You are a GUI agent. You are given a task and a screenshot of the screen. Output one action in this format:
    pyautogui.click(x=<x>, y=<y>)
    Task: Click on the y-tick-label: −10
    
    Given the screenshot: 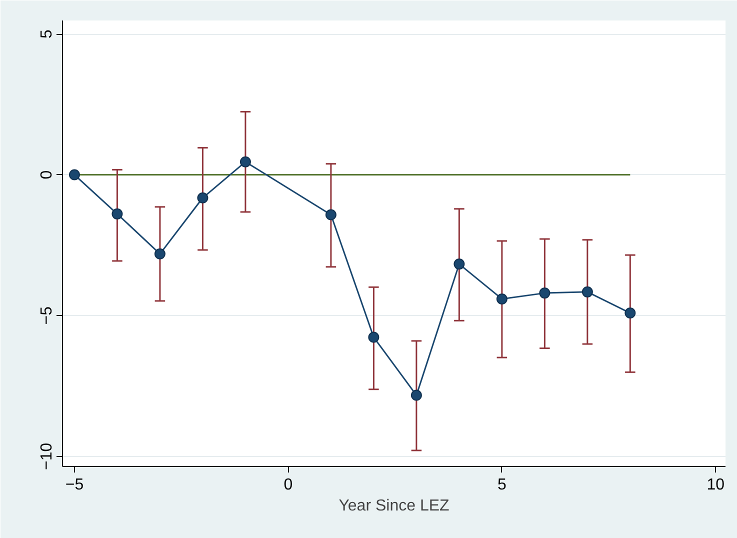 What is the action you would take?
    pyautogui.click(x=47, y=456)
    